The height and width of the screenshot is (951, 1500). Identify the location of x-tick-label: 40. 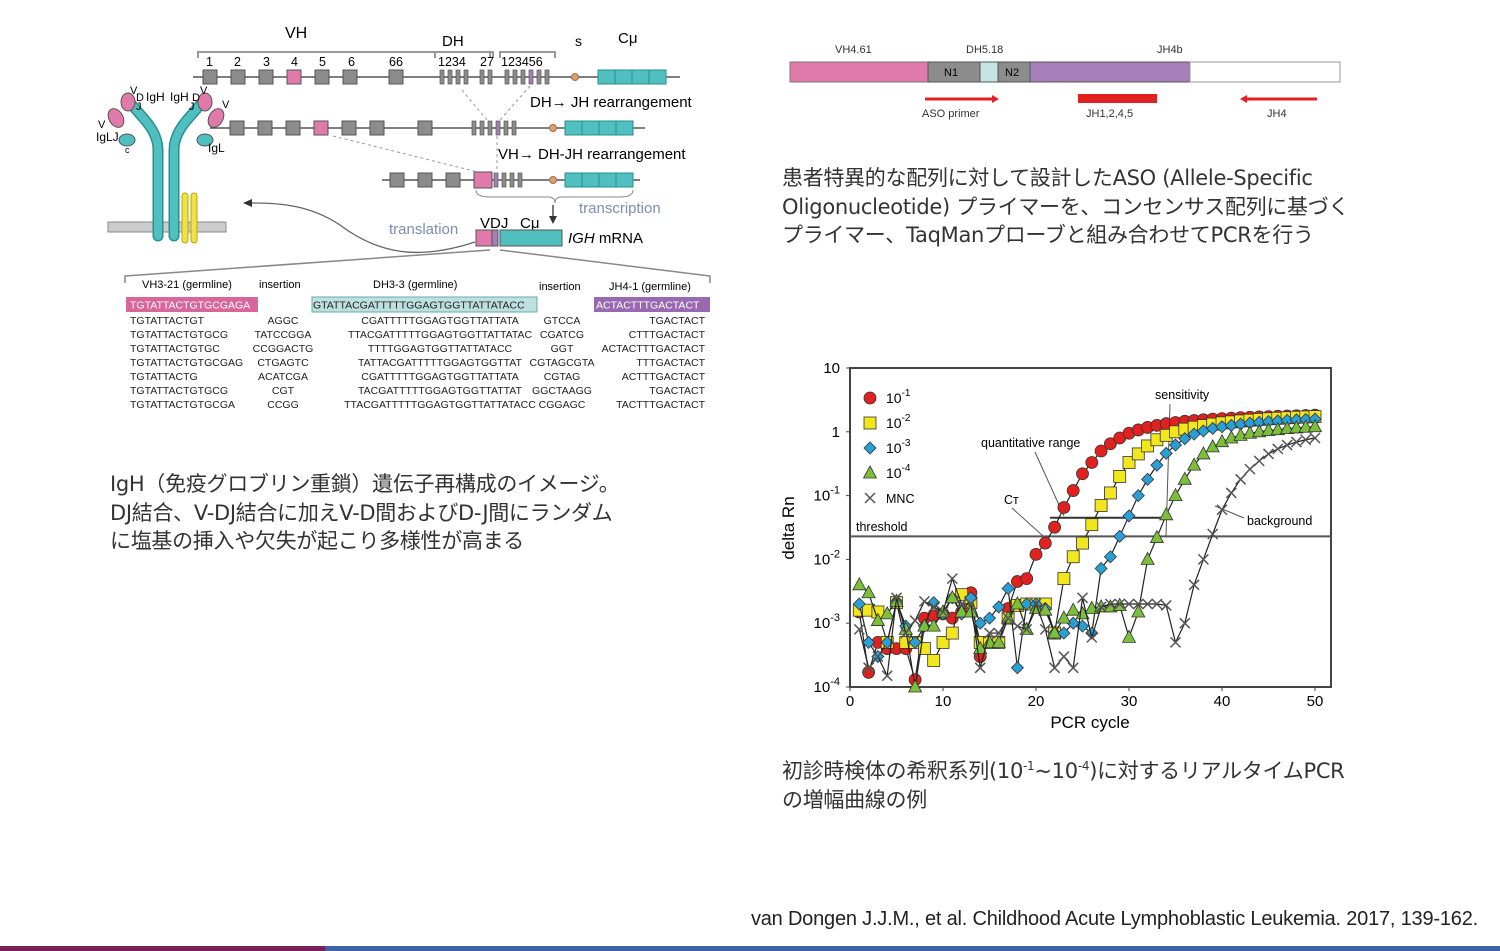
(1222, 701).